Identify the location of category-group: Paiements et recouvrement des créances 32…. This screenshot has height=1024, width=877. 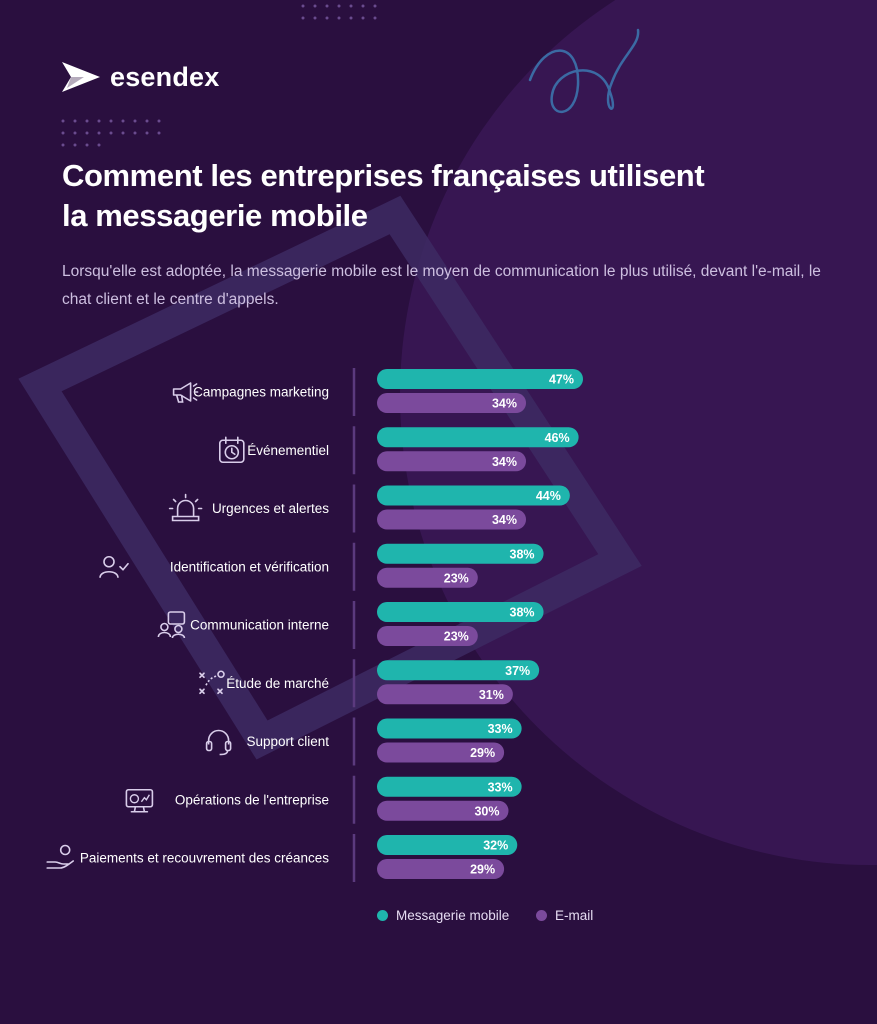
(282, 858).